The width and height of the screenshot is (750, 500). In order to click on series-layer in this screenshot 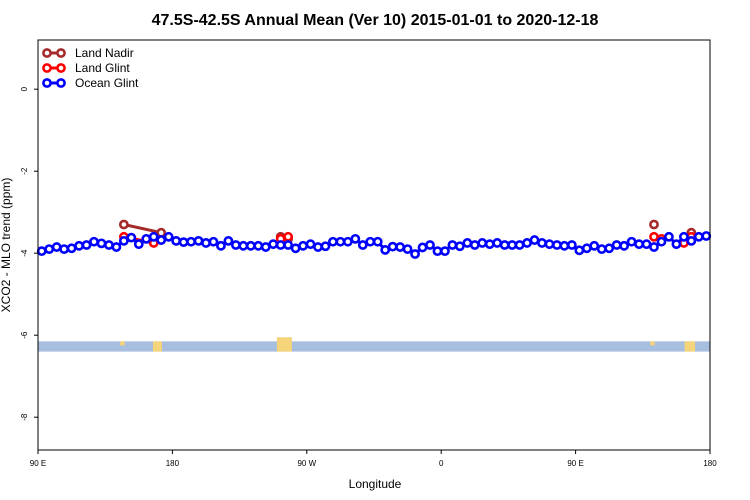, I will do `click(374, 239)`.